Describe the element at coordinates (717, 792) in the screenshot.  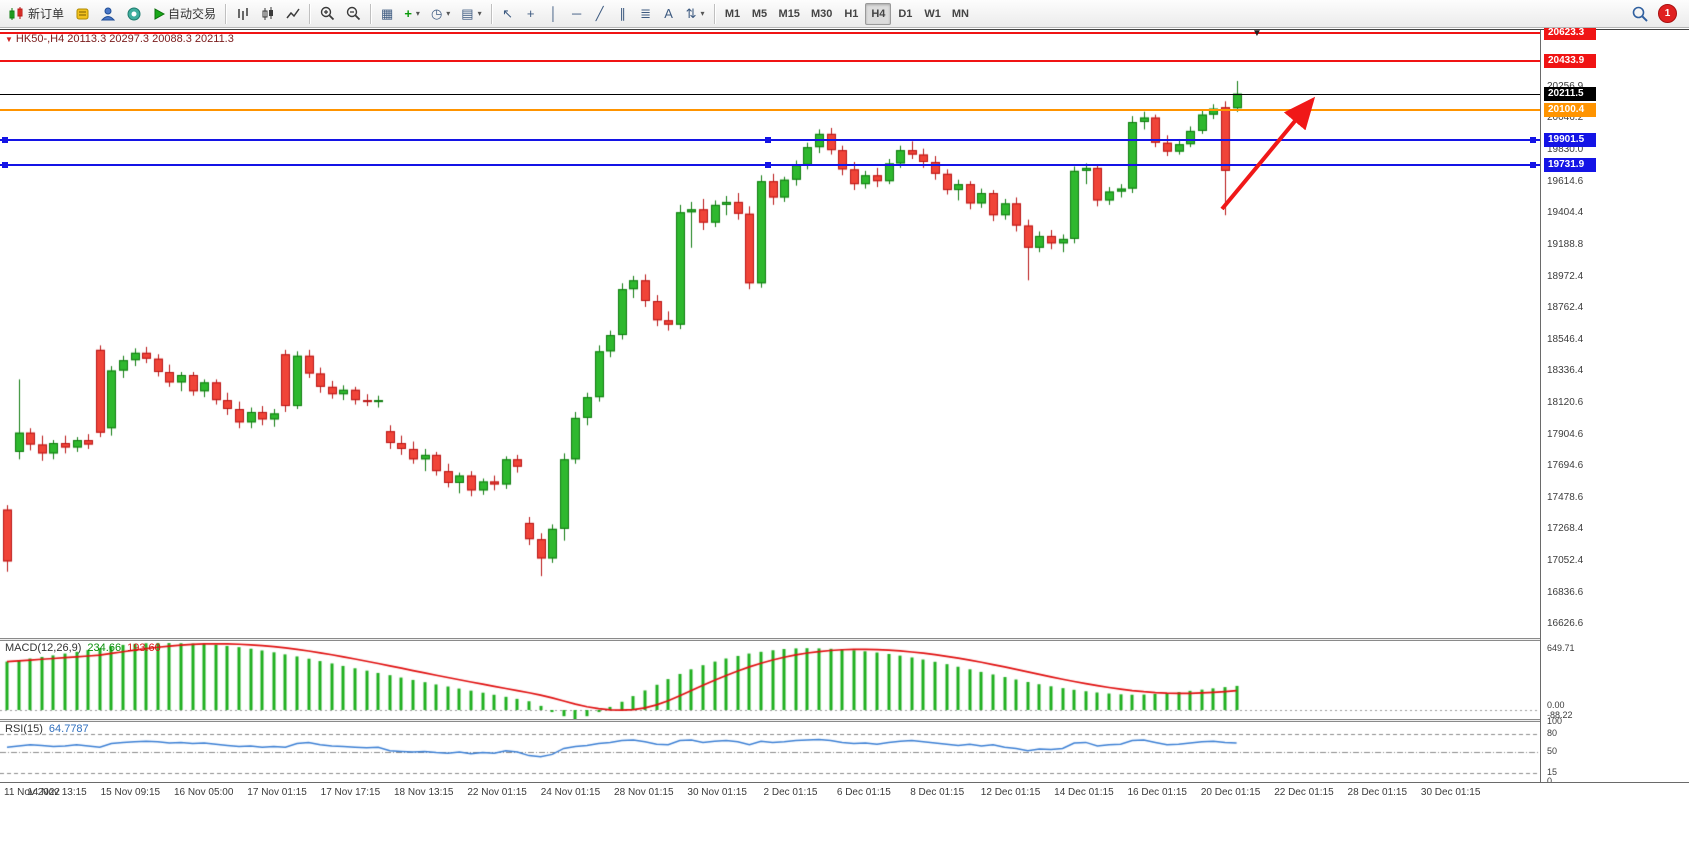
I see `time-axis-label: 30 Nov 01:15` at that location.